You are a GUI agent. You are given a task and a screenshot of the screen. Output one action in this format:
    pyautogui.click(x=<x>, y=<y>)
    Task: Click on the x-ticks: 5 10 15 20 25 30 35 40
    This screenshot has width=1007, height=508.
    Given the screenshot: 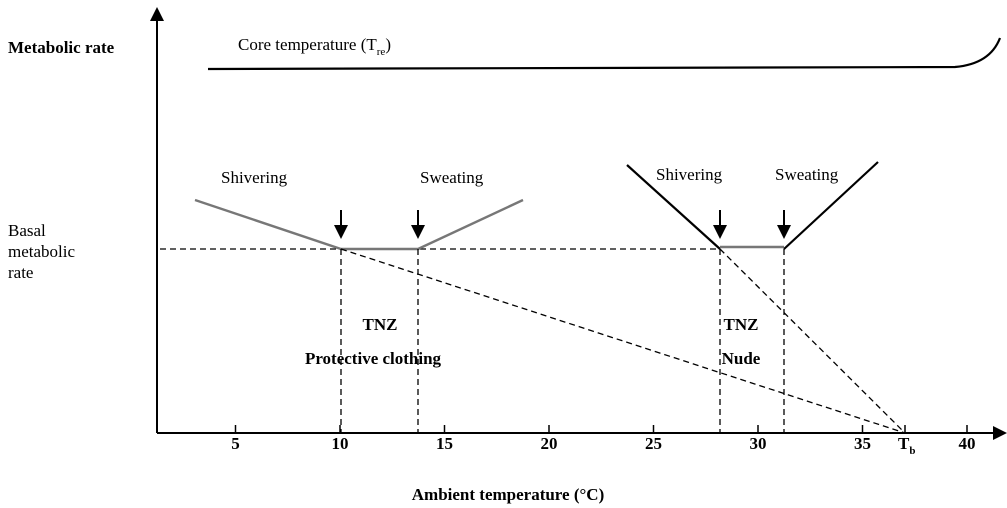 What is the action you would take?
    pyautogui.click(x=603, y=439)
    